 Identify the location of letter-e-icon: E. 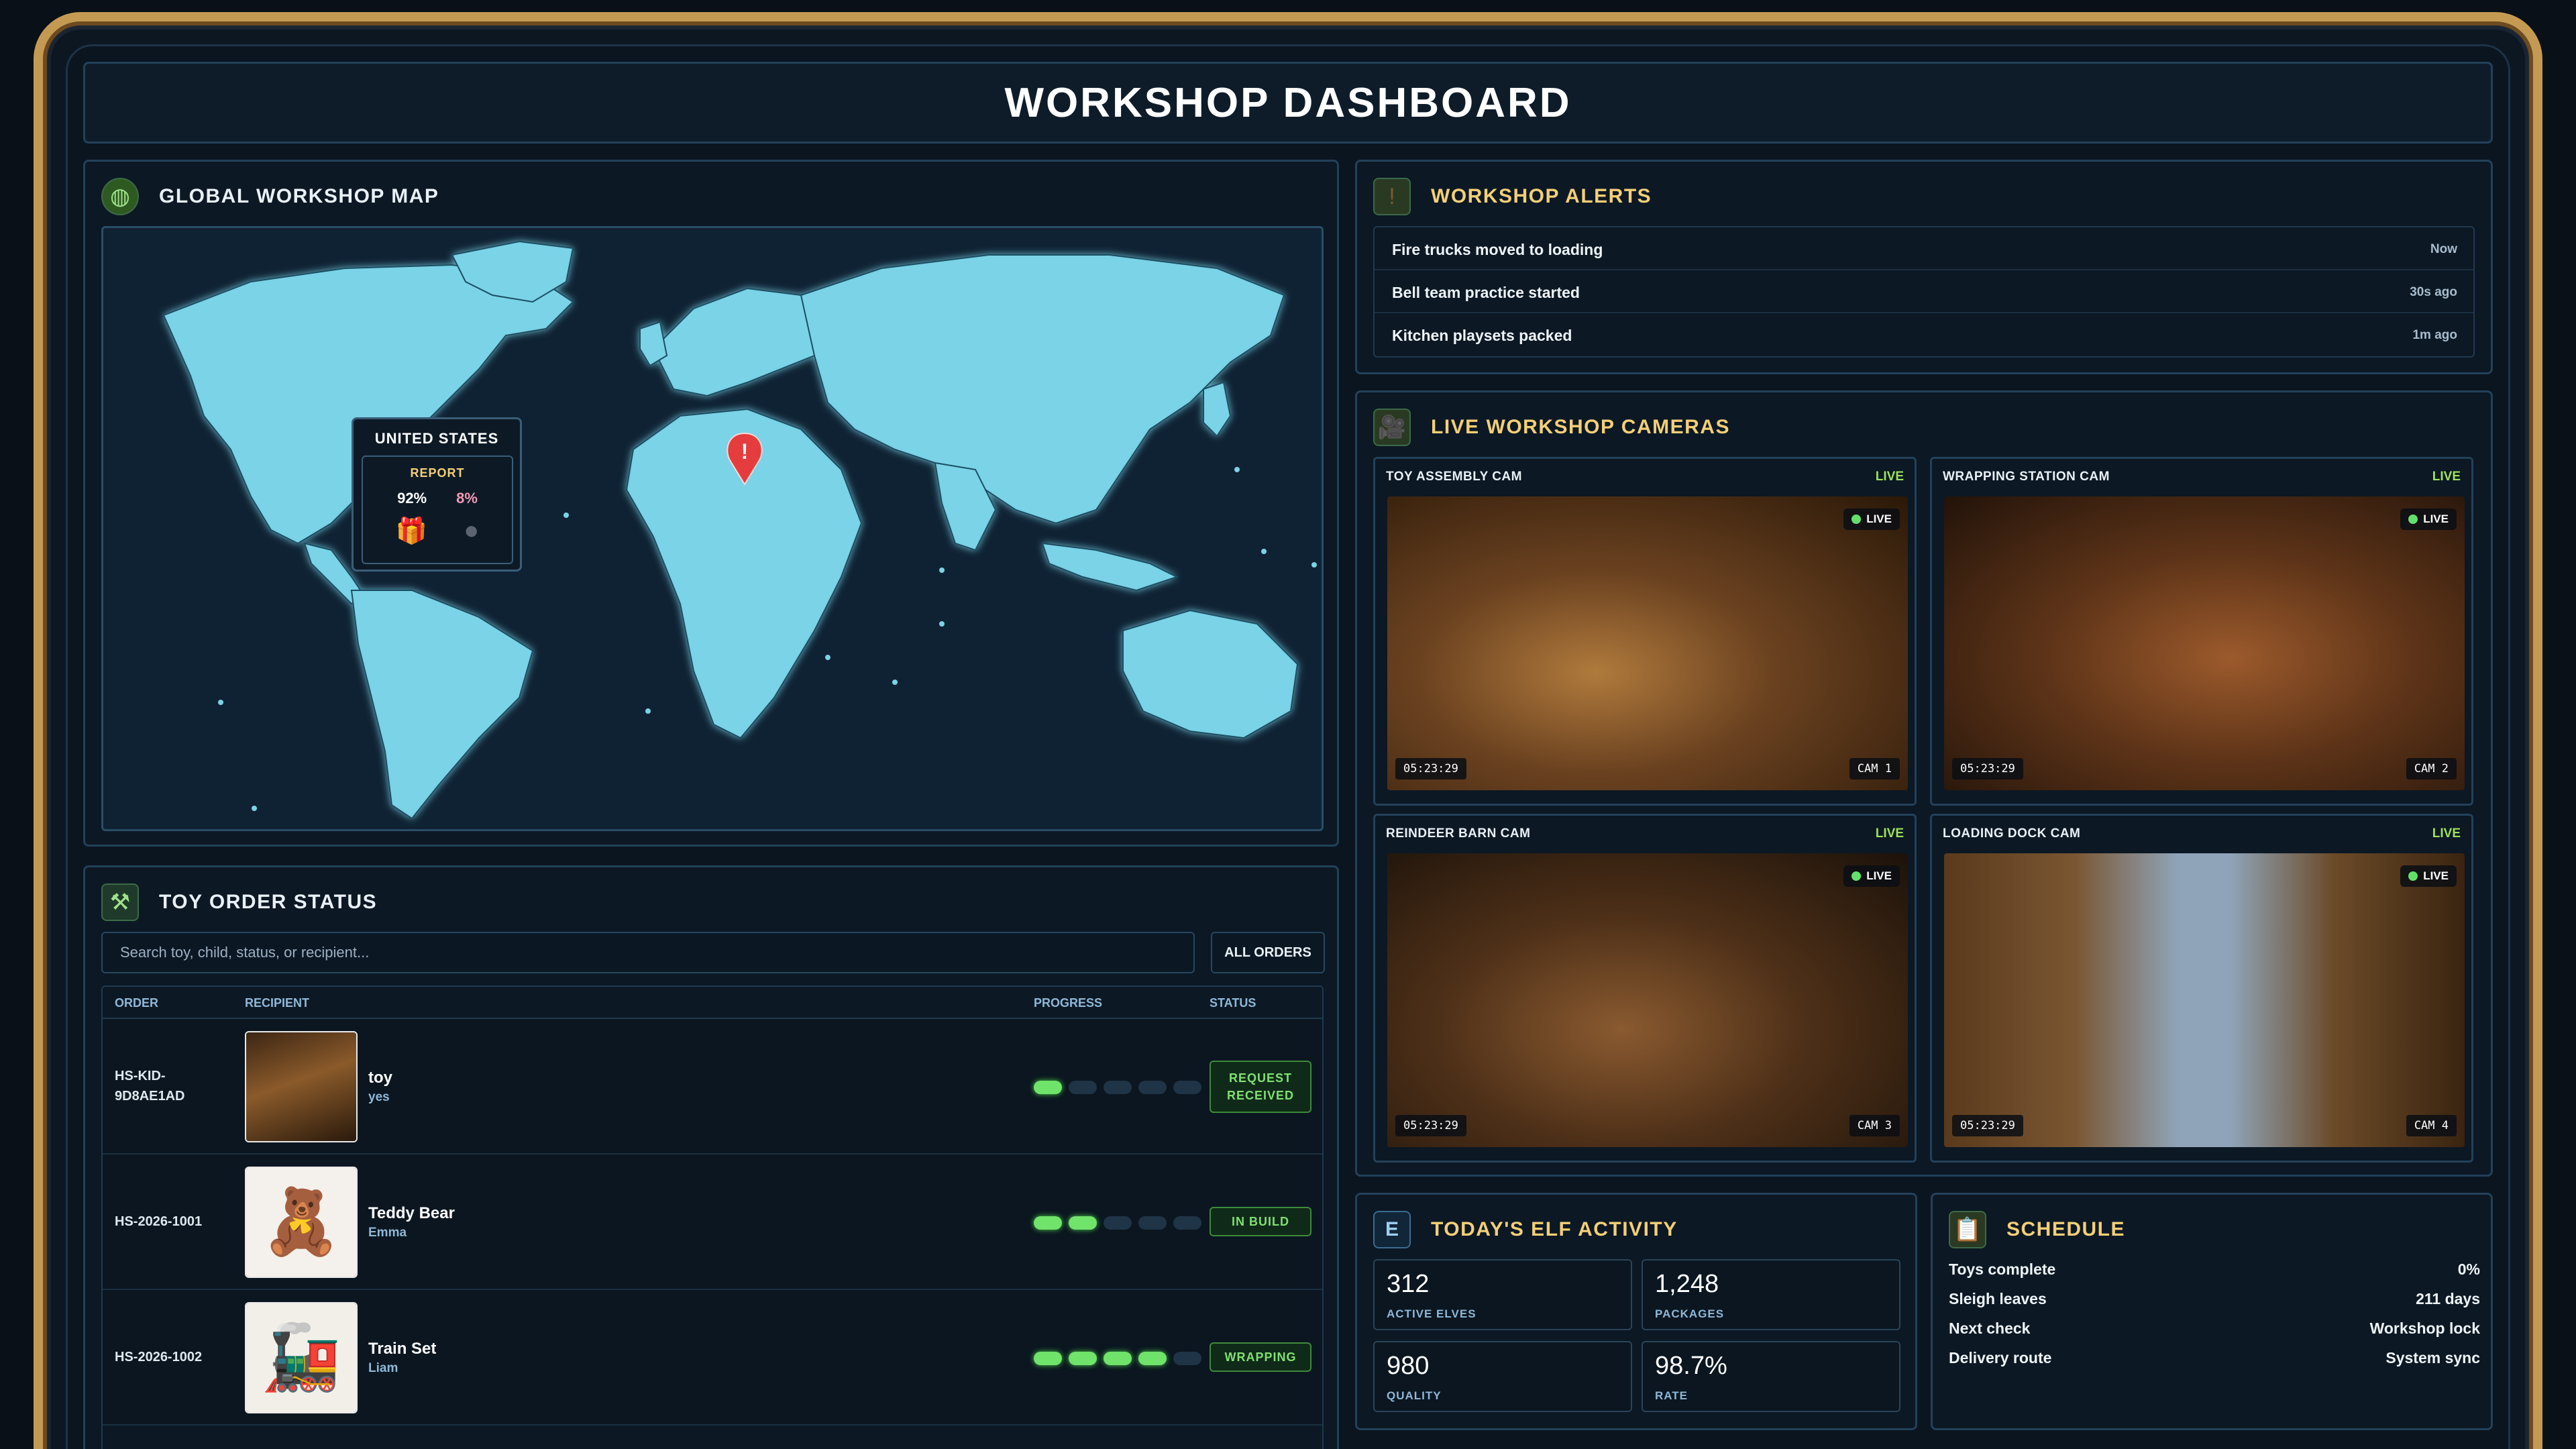
(1392, 1229).